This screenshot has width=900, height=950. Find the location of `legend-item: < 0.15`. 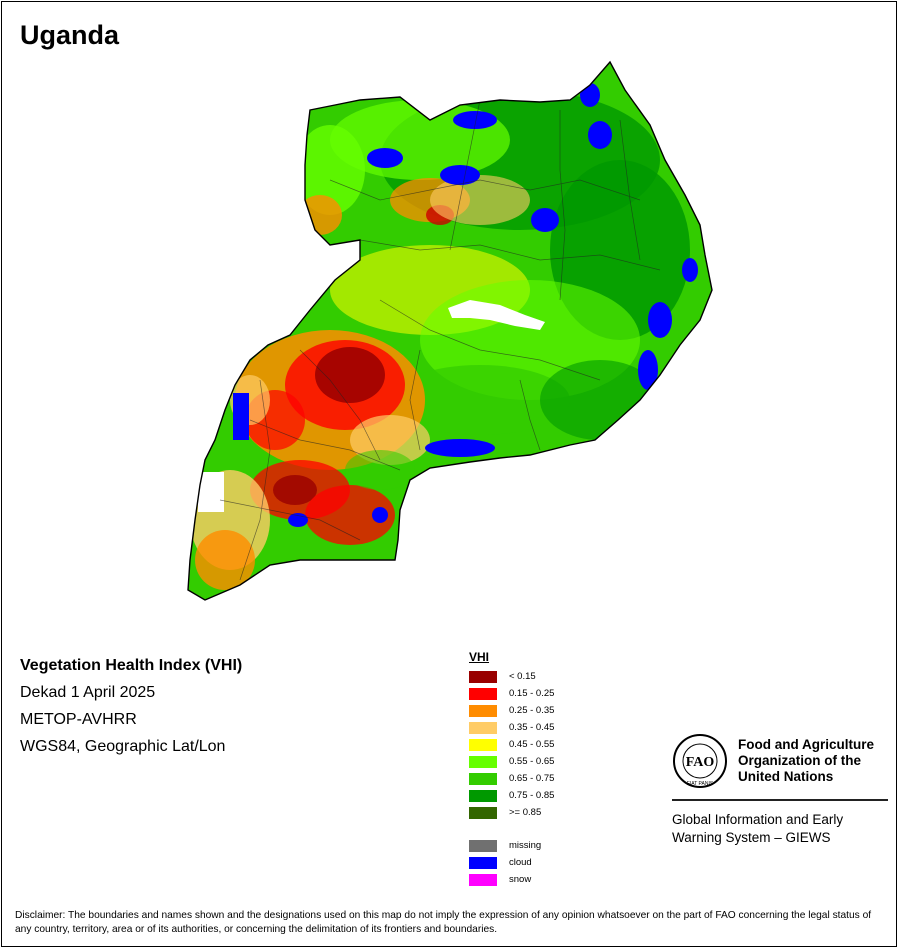

legend-item: < 0.15 is located at coordinates (511, 676).